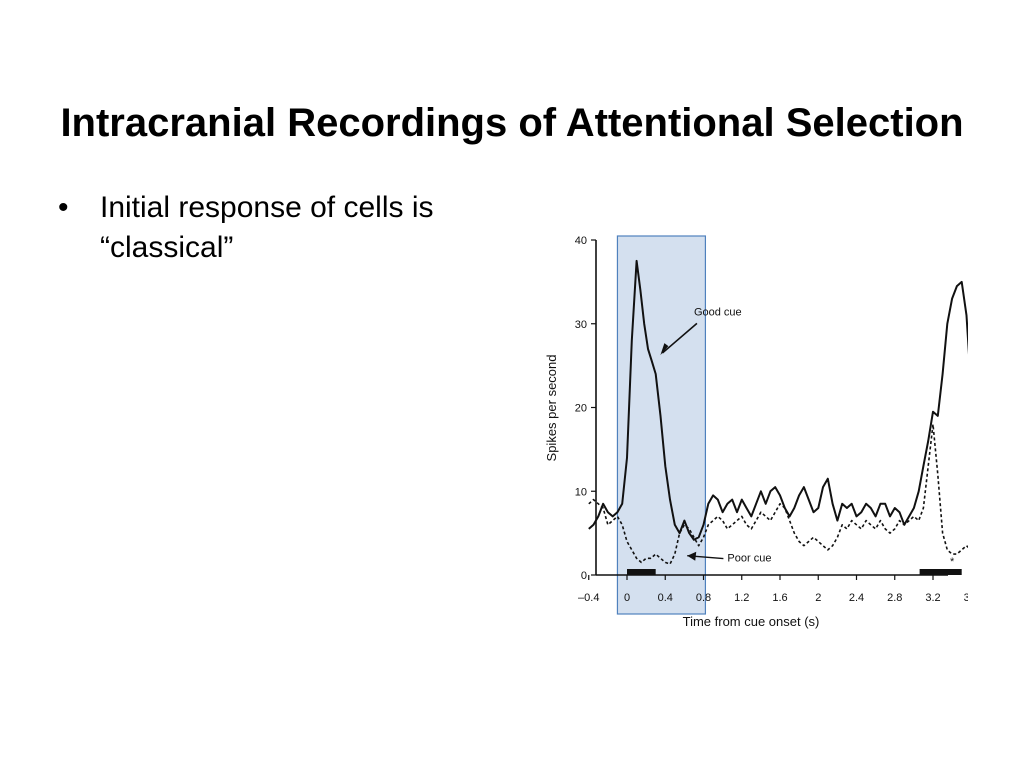 This screenshot has width=1024, height=768. What do you see at coordinates (588, 598) in the screenshot?
I see `x-tick-label: –0.4` at bounding box center [588, 598].